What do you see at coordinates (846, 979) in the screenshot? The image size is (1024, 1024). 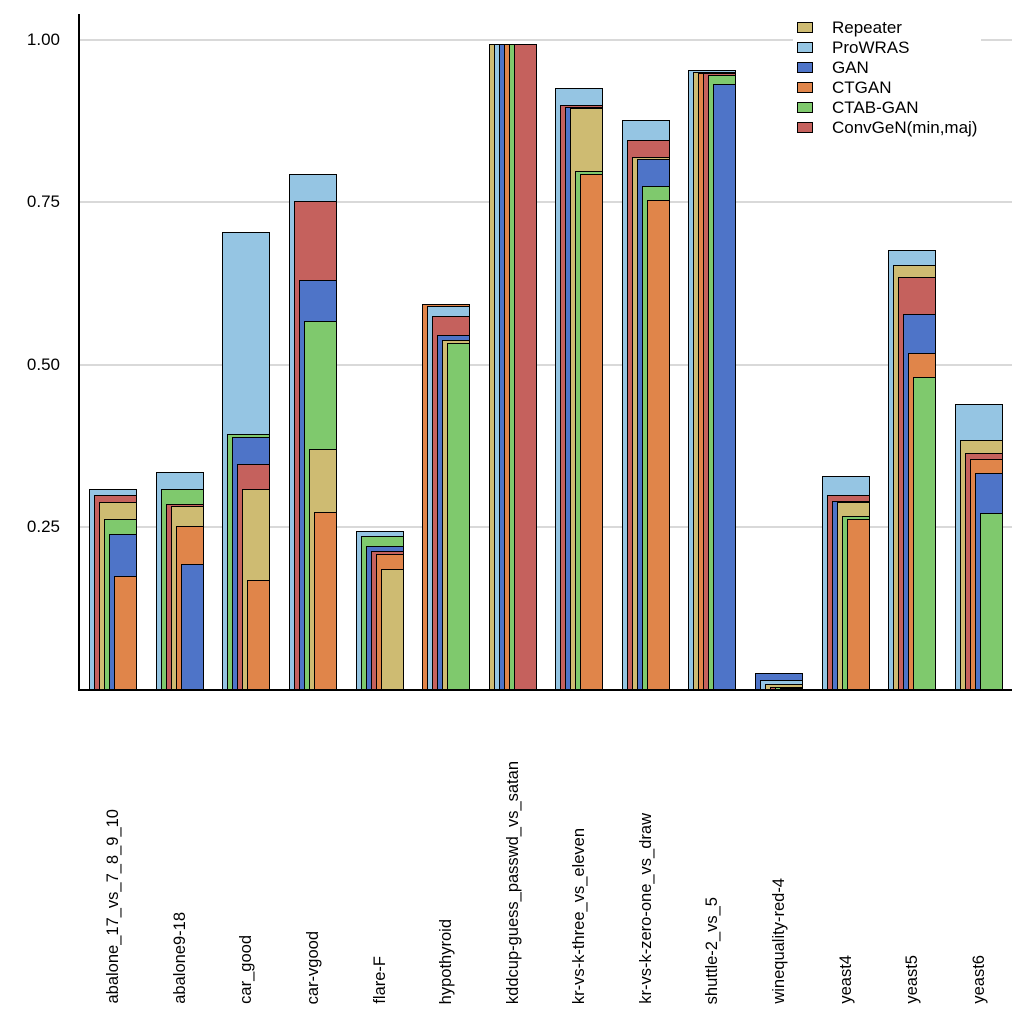 I see `x-tick-label: yeast4` at bounding box center [846, 979].